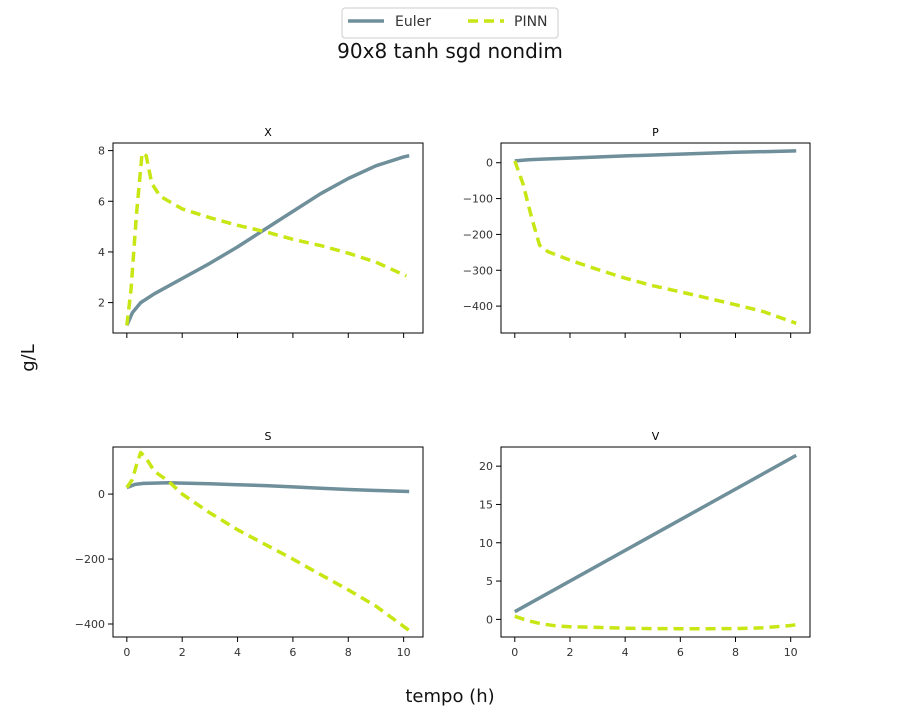 Image resolution: width=900 pixels, height=715 pixels. Describe the element at coordinates (569, 652) in the screenshot. I see `x-tick-label-v: 2` at that location.